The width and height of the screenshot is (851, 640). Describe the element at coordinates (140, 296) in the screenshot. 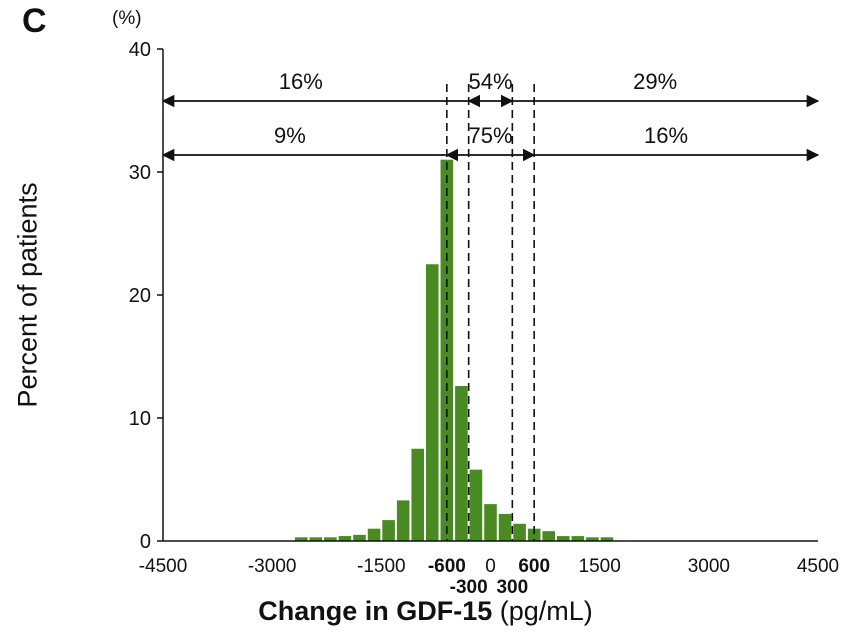

I see `y-tick-label: 20` at that location.